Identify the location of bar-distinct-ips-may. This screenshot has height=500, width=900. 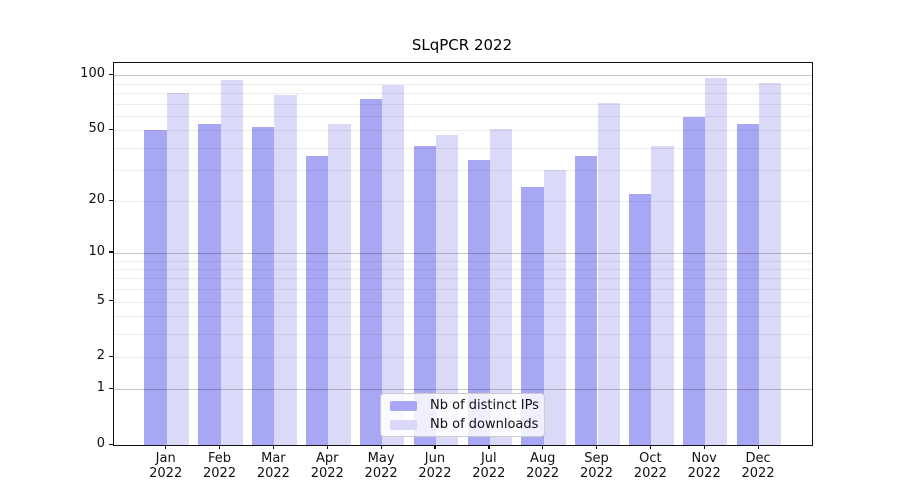
(371, 272).